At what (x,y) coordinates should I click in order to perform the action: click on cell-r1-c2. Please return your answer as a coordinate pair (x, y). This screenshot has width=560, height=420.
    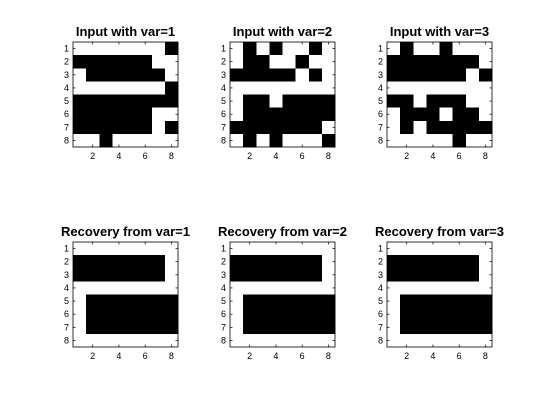
    Looking at the image, I should click on (250, 49).